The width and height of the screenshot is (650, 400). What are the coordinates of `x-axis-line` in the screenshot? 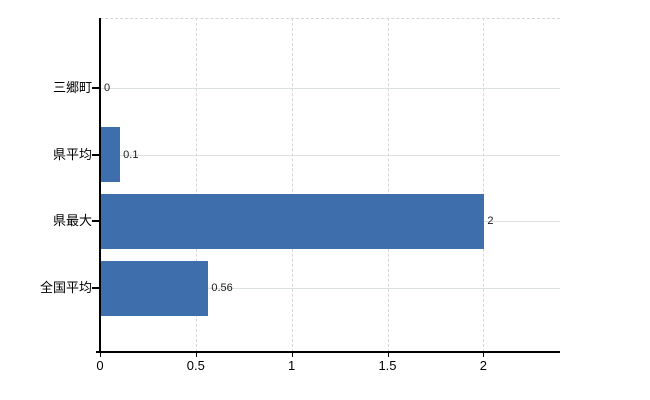 It's located at (328, 352).